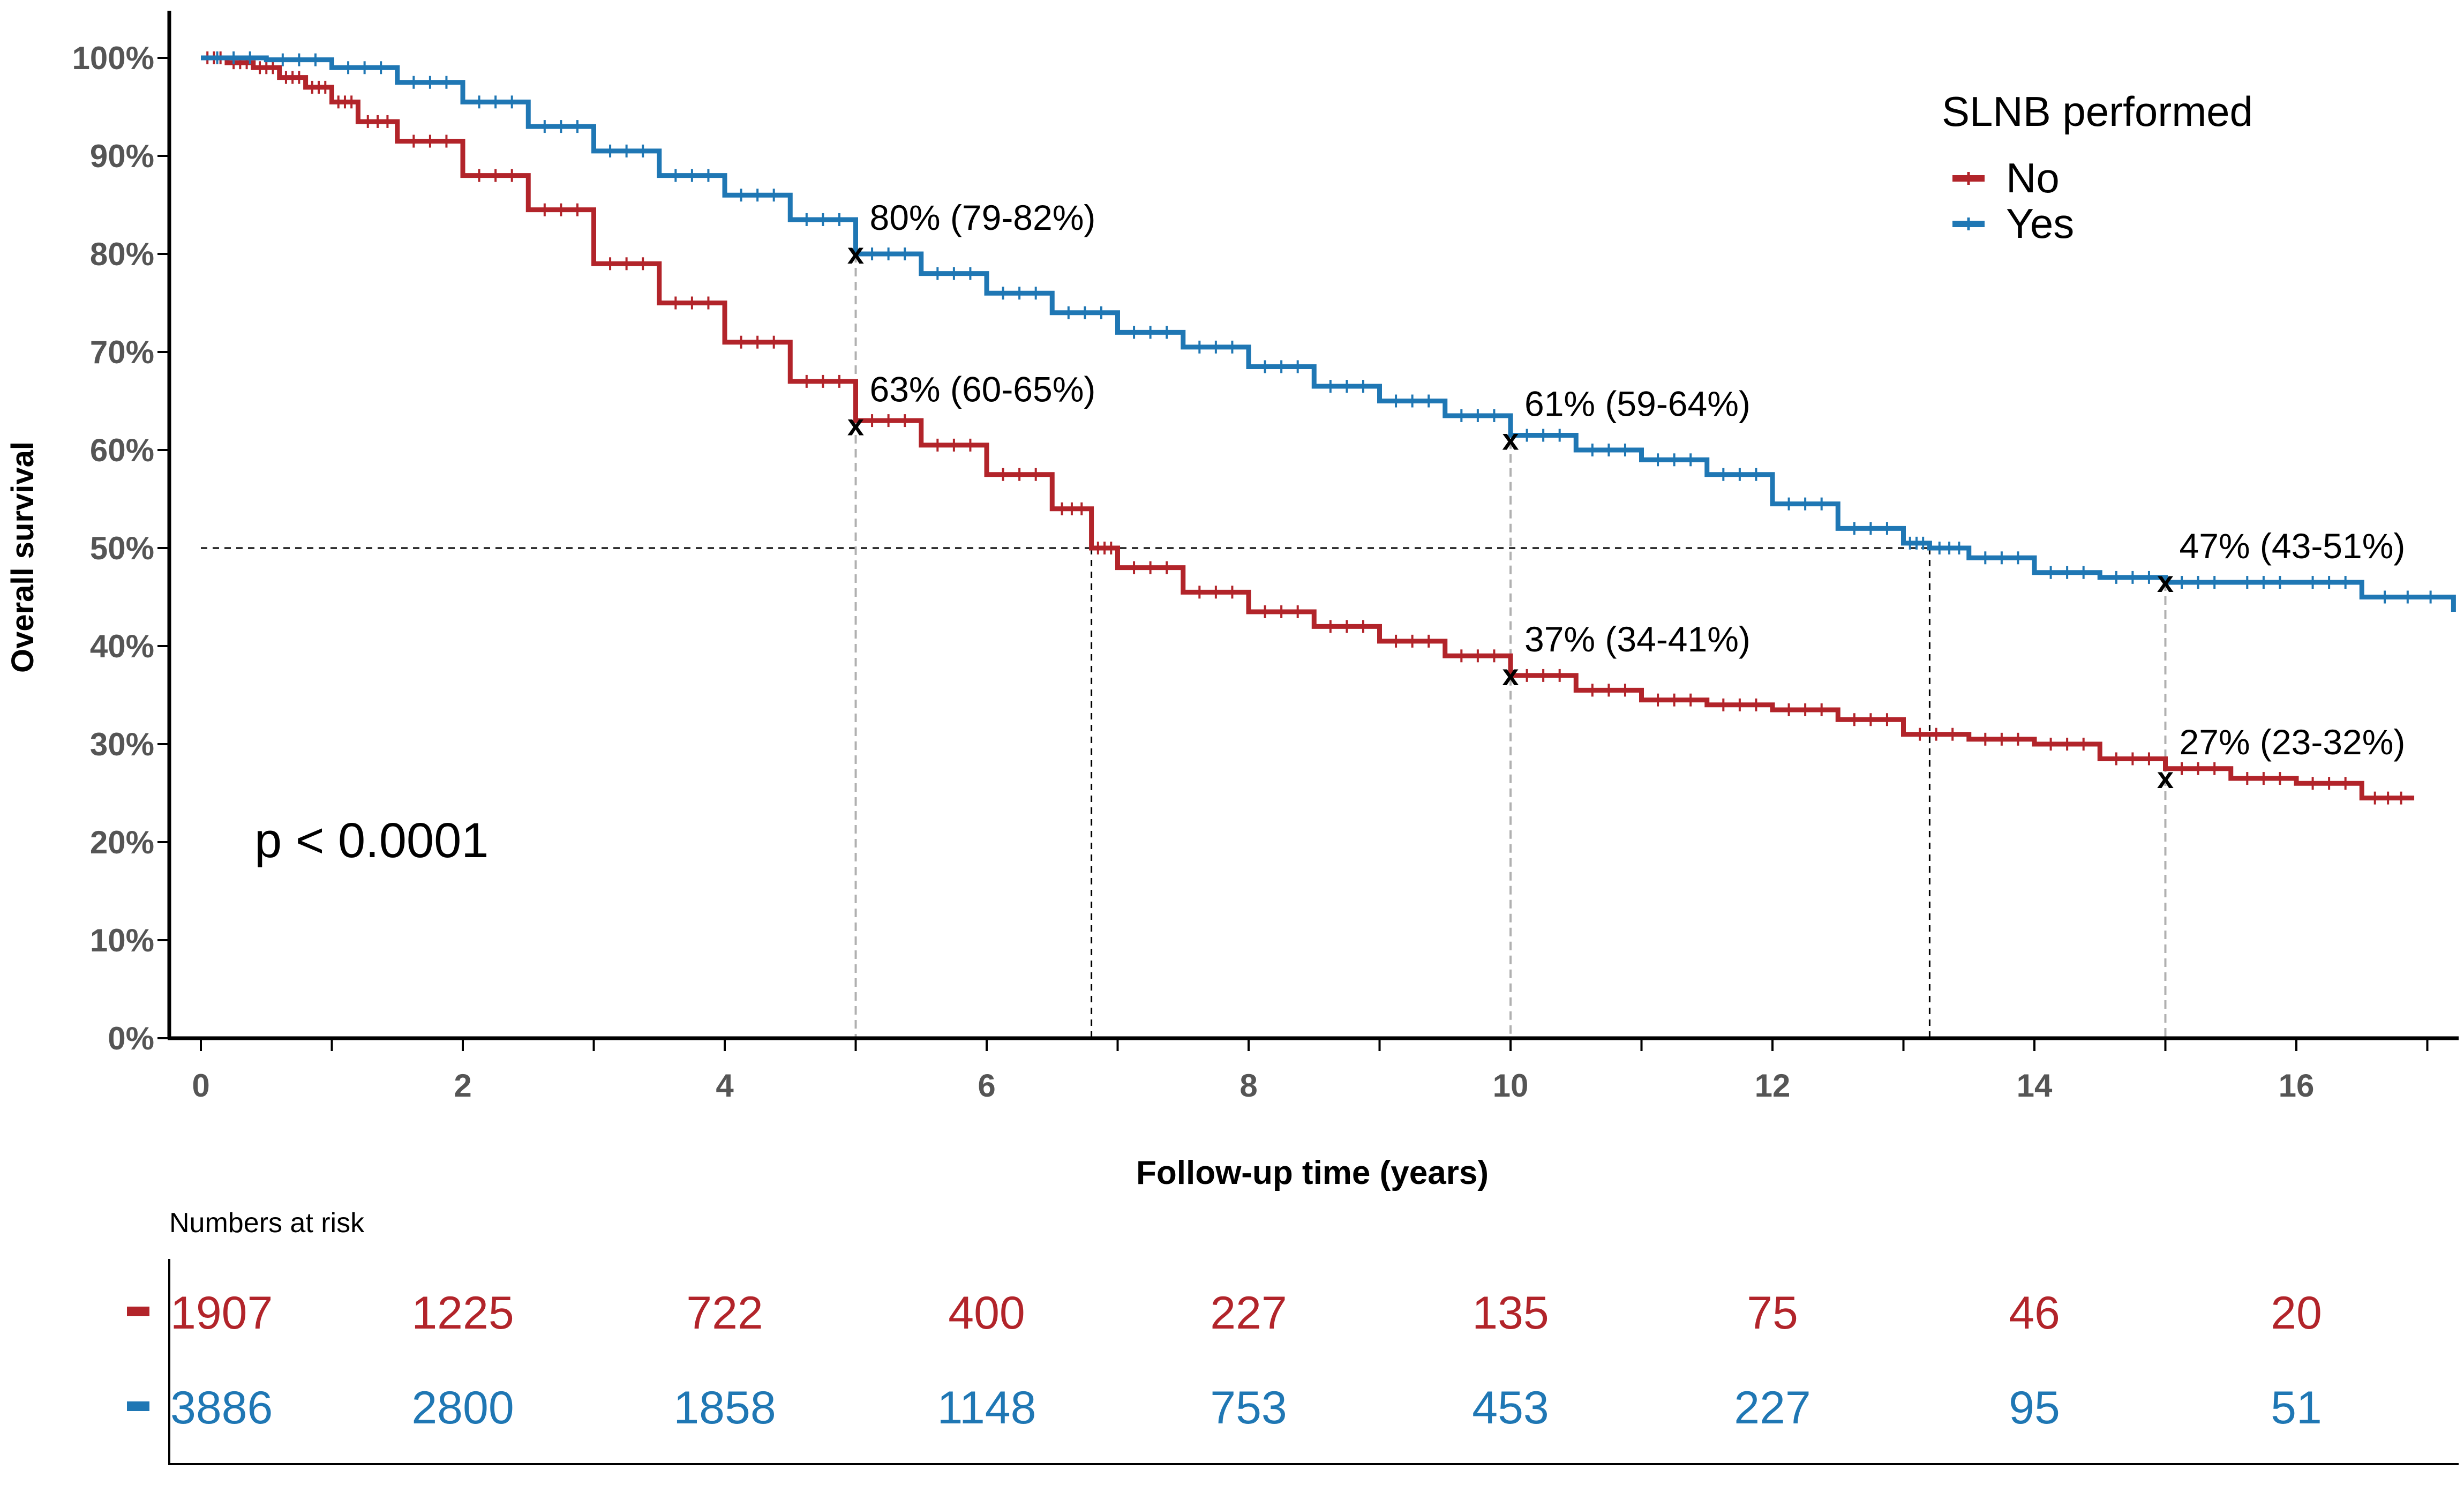 Image resolution: width=2464 pixels, height=1500 pixels. I want to click on risk-count-yes: 1858, so click(724, 1408).